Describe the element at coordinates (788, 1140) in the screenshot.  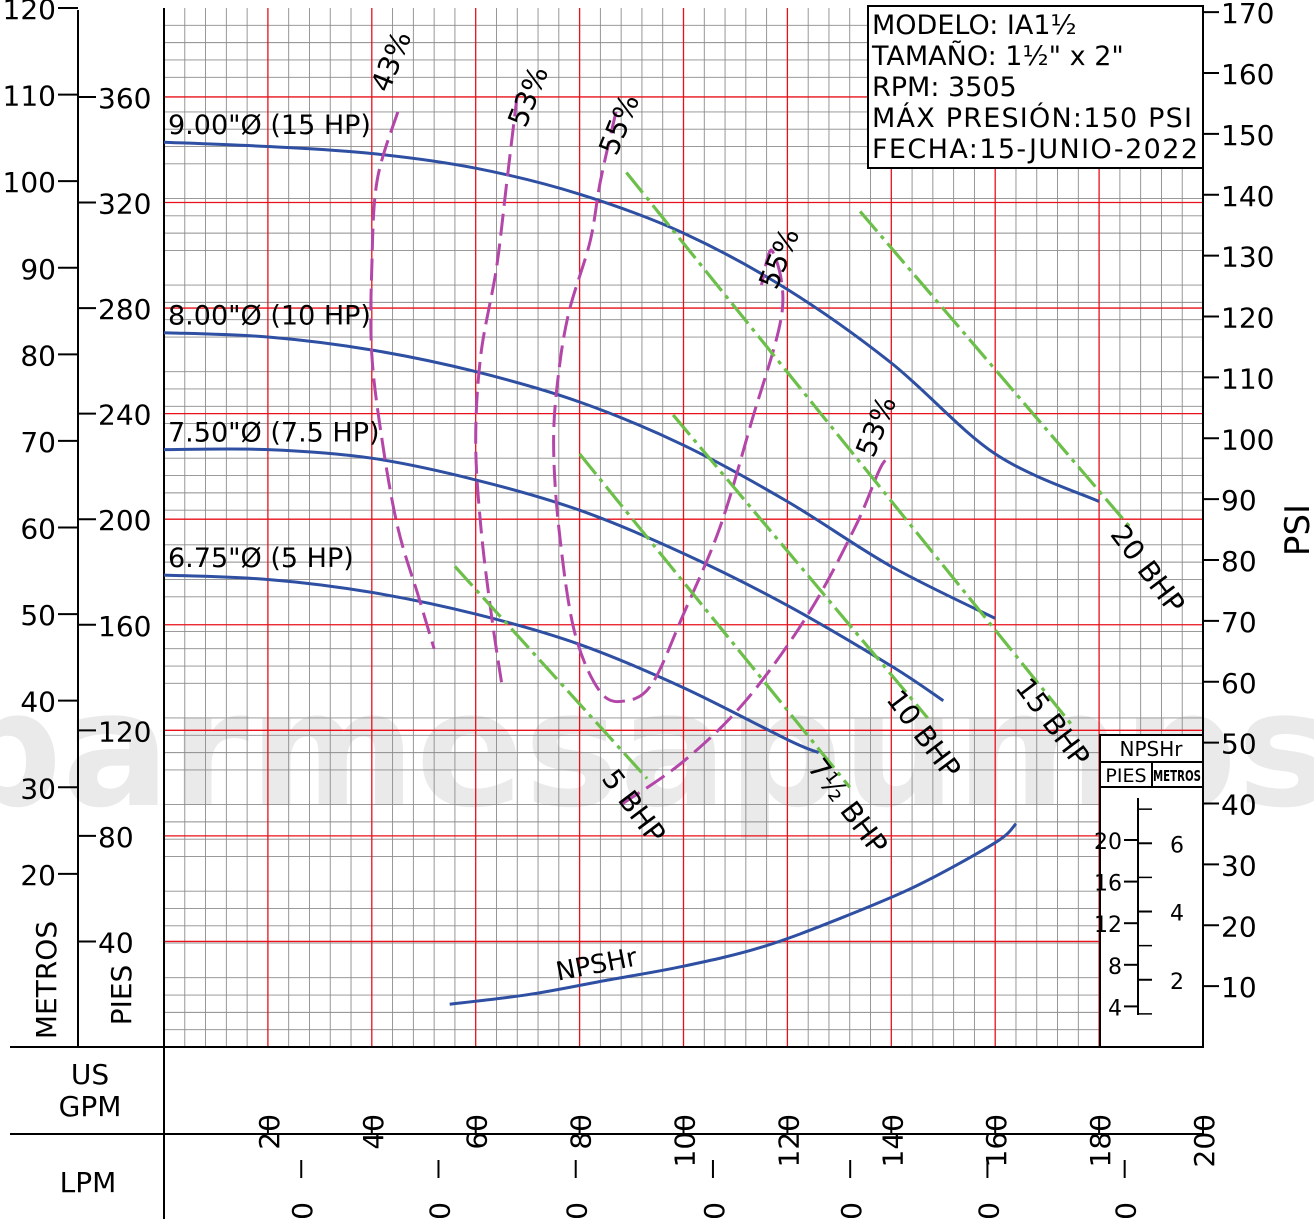
I see `gpm-tick-label: 120` at that location.